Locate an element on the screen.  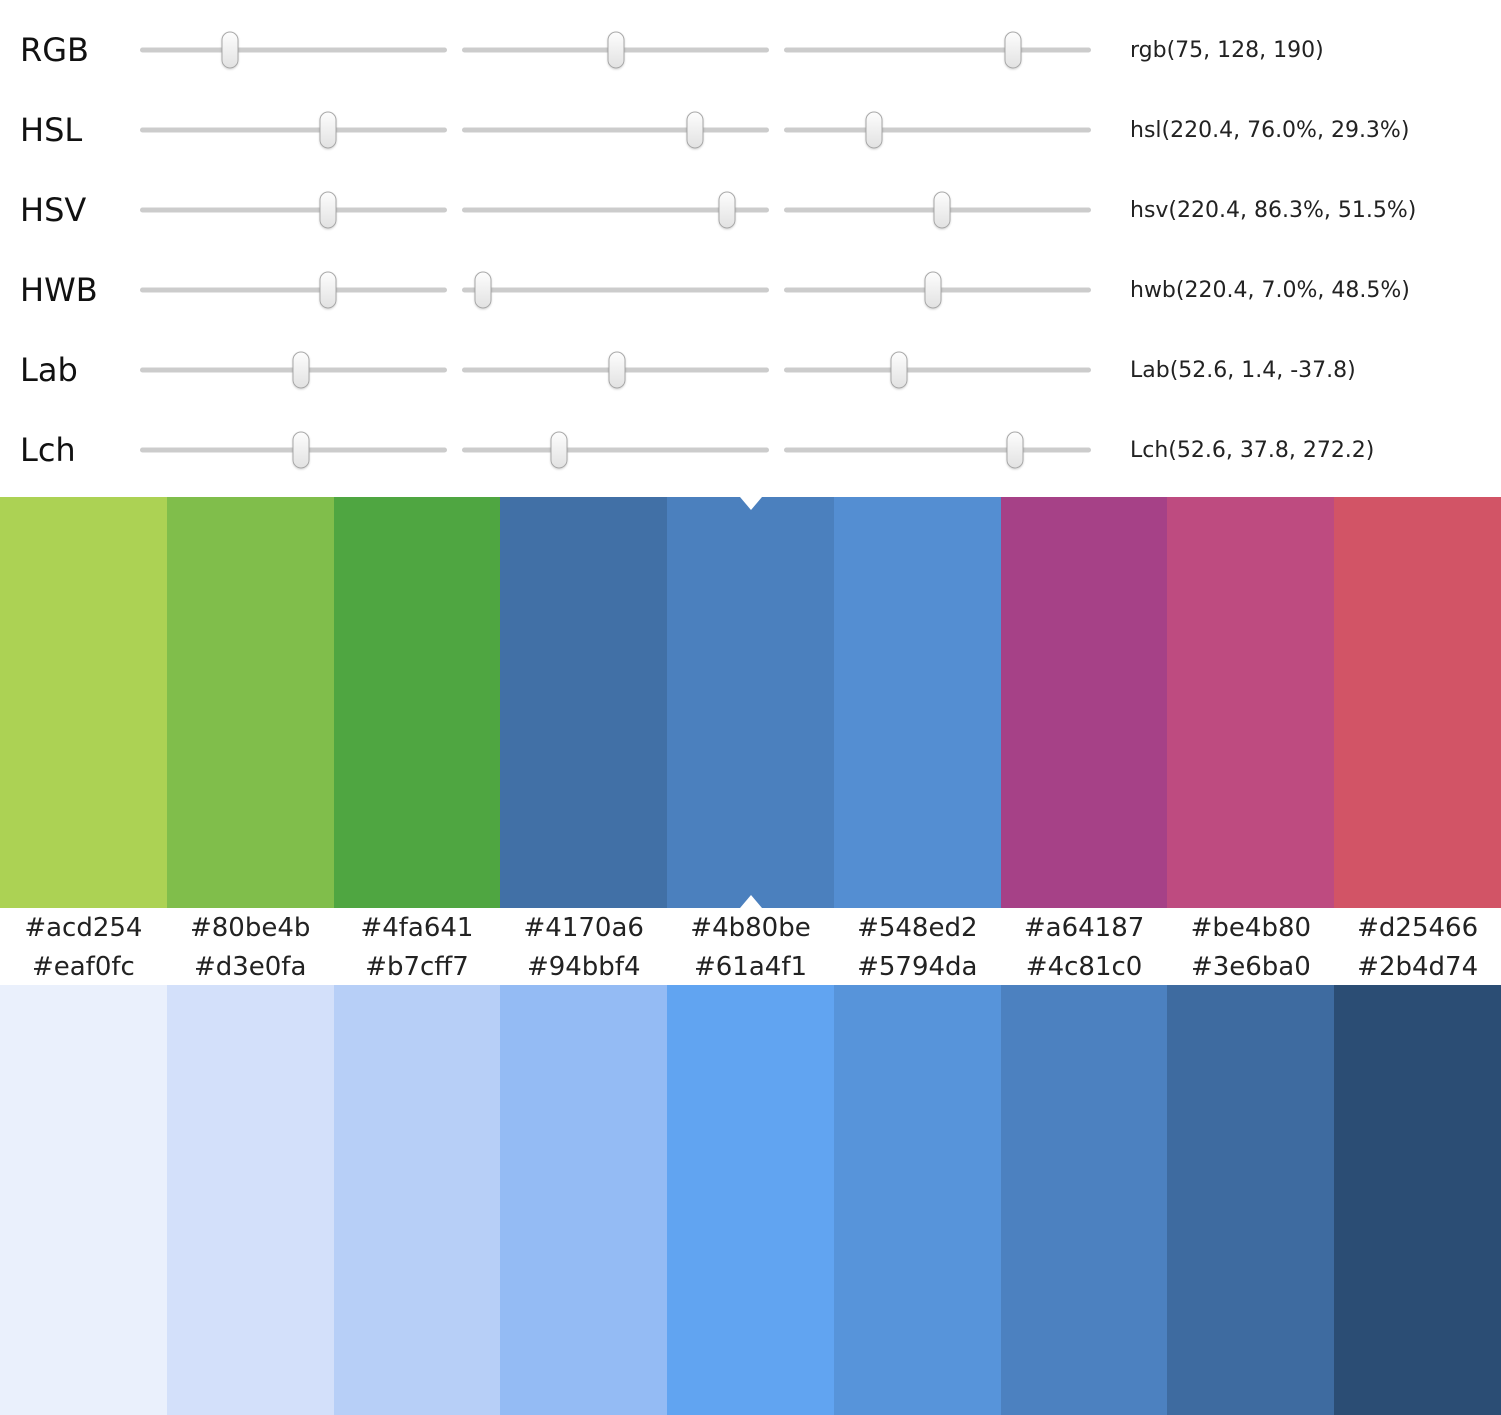
hsv-channel-3-slider is located at coordinates (937, 210).